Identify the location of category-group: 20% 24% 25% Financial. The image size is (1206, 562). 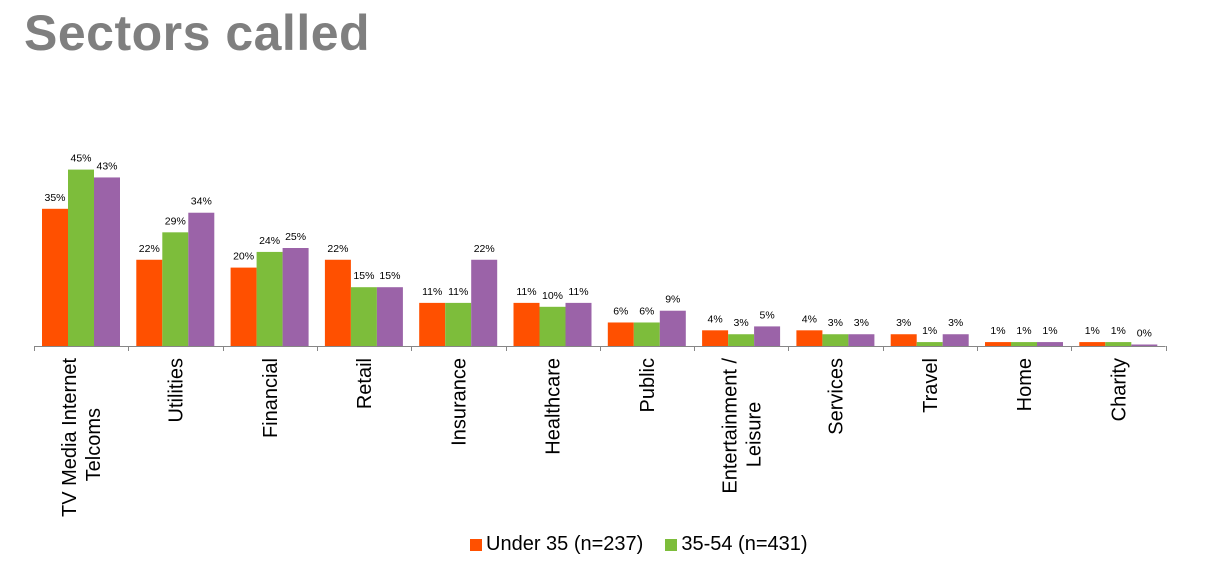
(269, 334).